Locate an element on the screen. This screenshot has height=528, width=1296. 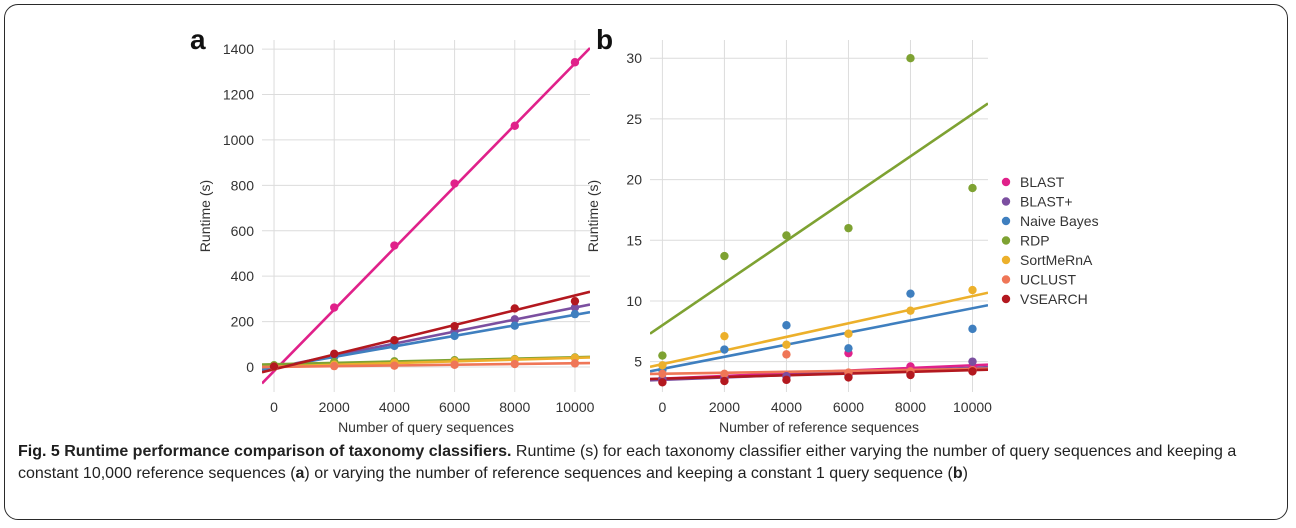
caption-ref-a: a is located at coordinates (300, 473).